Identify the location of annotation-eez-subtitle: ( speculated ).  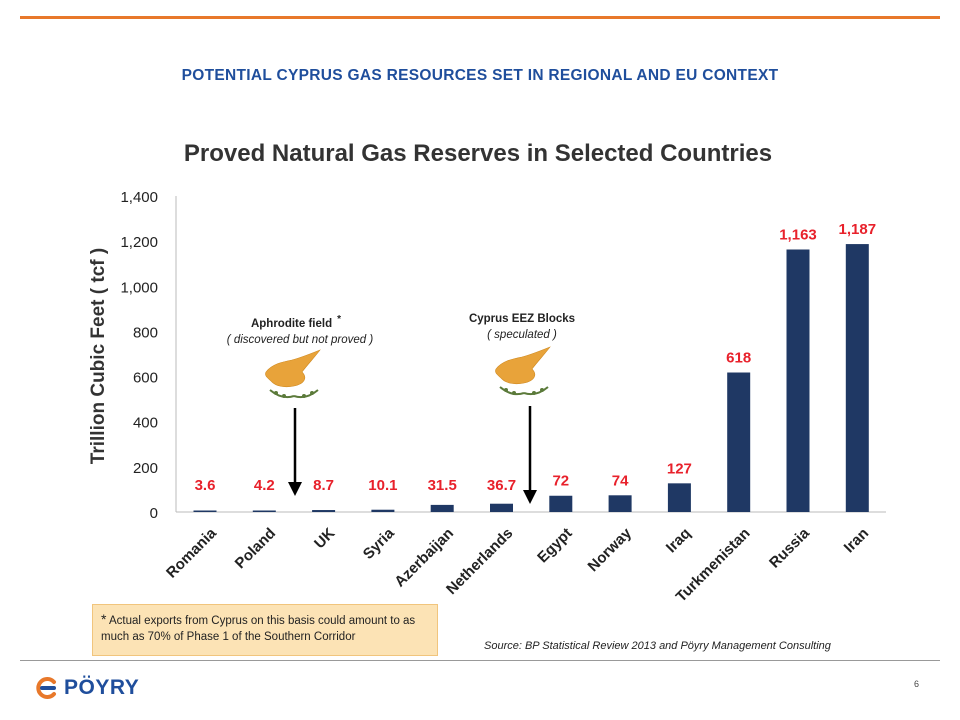
(522, 335).